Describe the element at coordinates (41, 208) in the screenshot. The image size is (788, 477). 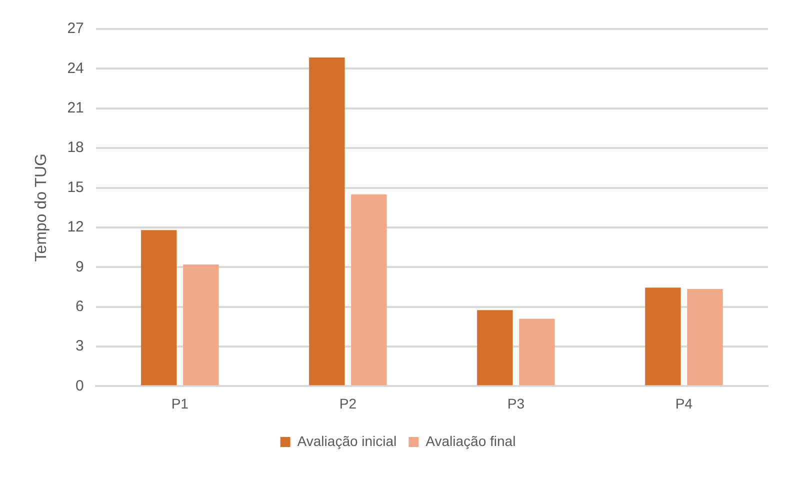
I see `y-axis-title: Tempo do TUG` at that location.